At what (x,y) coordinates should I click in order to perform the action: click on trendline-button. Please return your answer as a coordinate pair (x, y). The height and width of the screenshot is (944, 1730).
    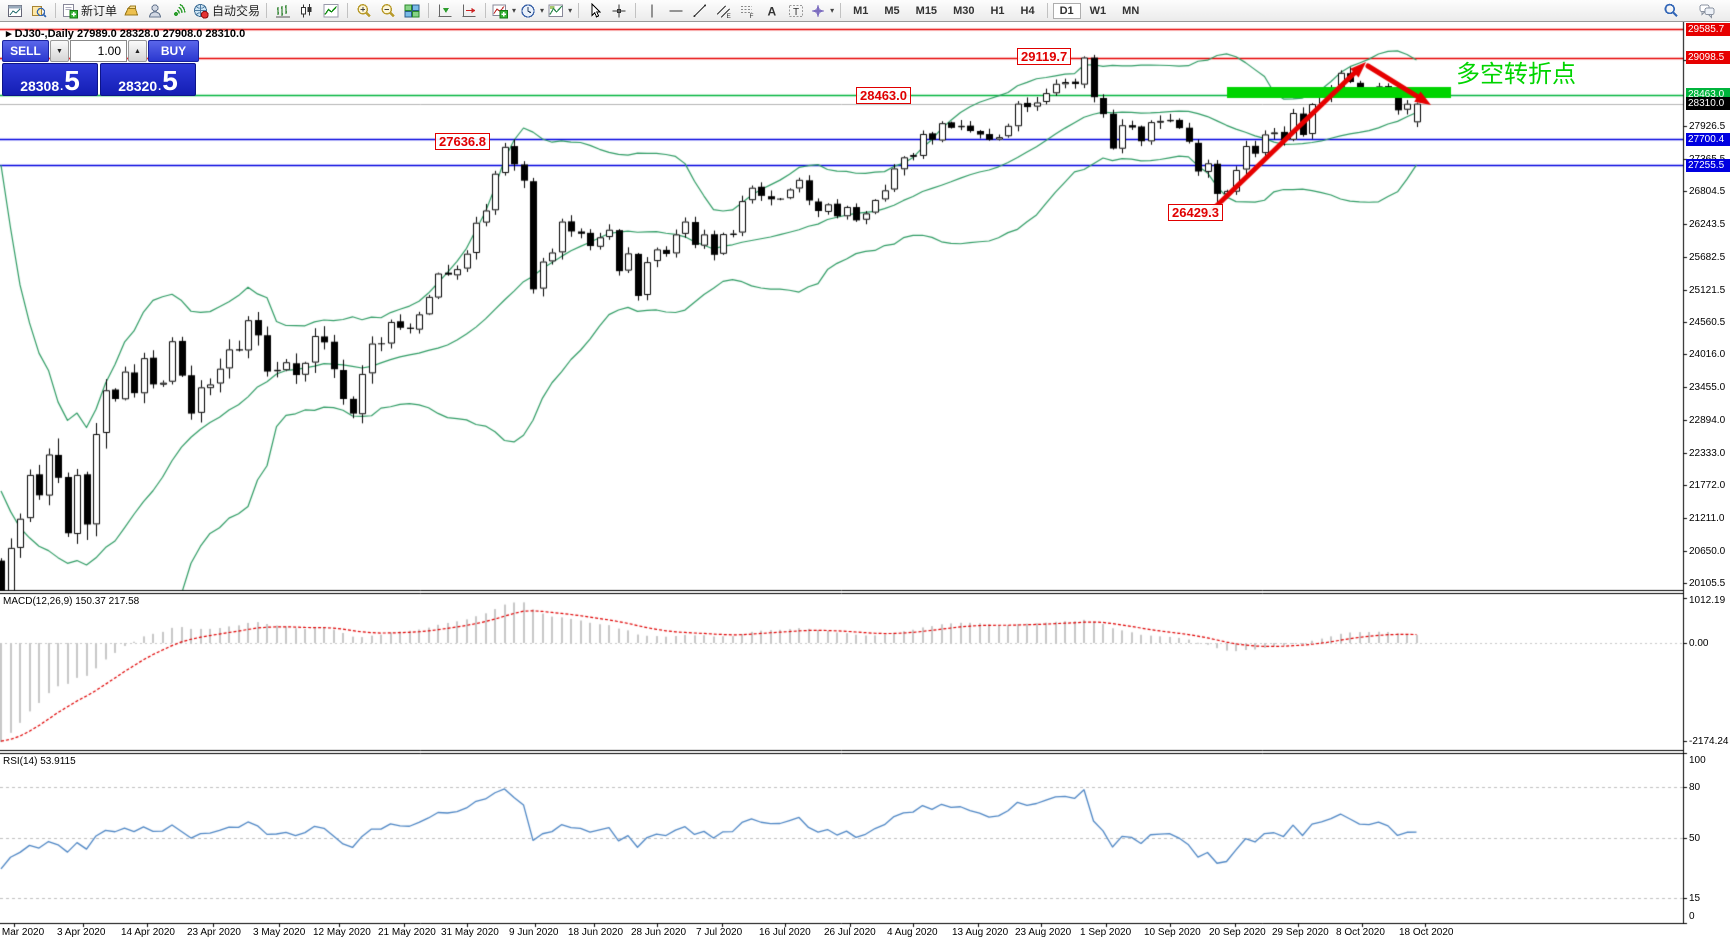
    Looking at the image, I should click on (700, 10).